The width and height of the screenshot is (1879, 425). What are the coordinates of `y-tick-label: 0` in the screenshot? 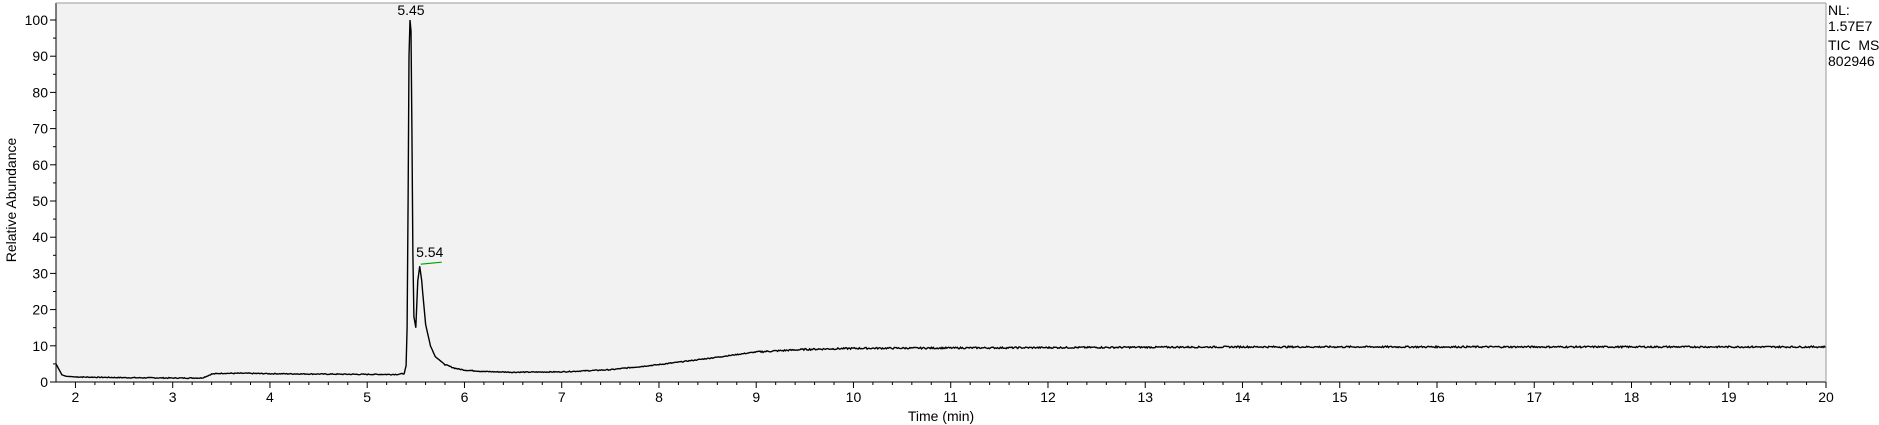 It's located at (44, 382).